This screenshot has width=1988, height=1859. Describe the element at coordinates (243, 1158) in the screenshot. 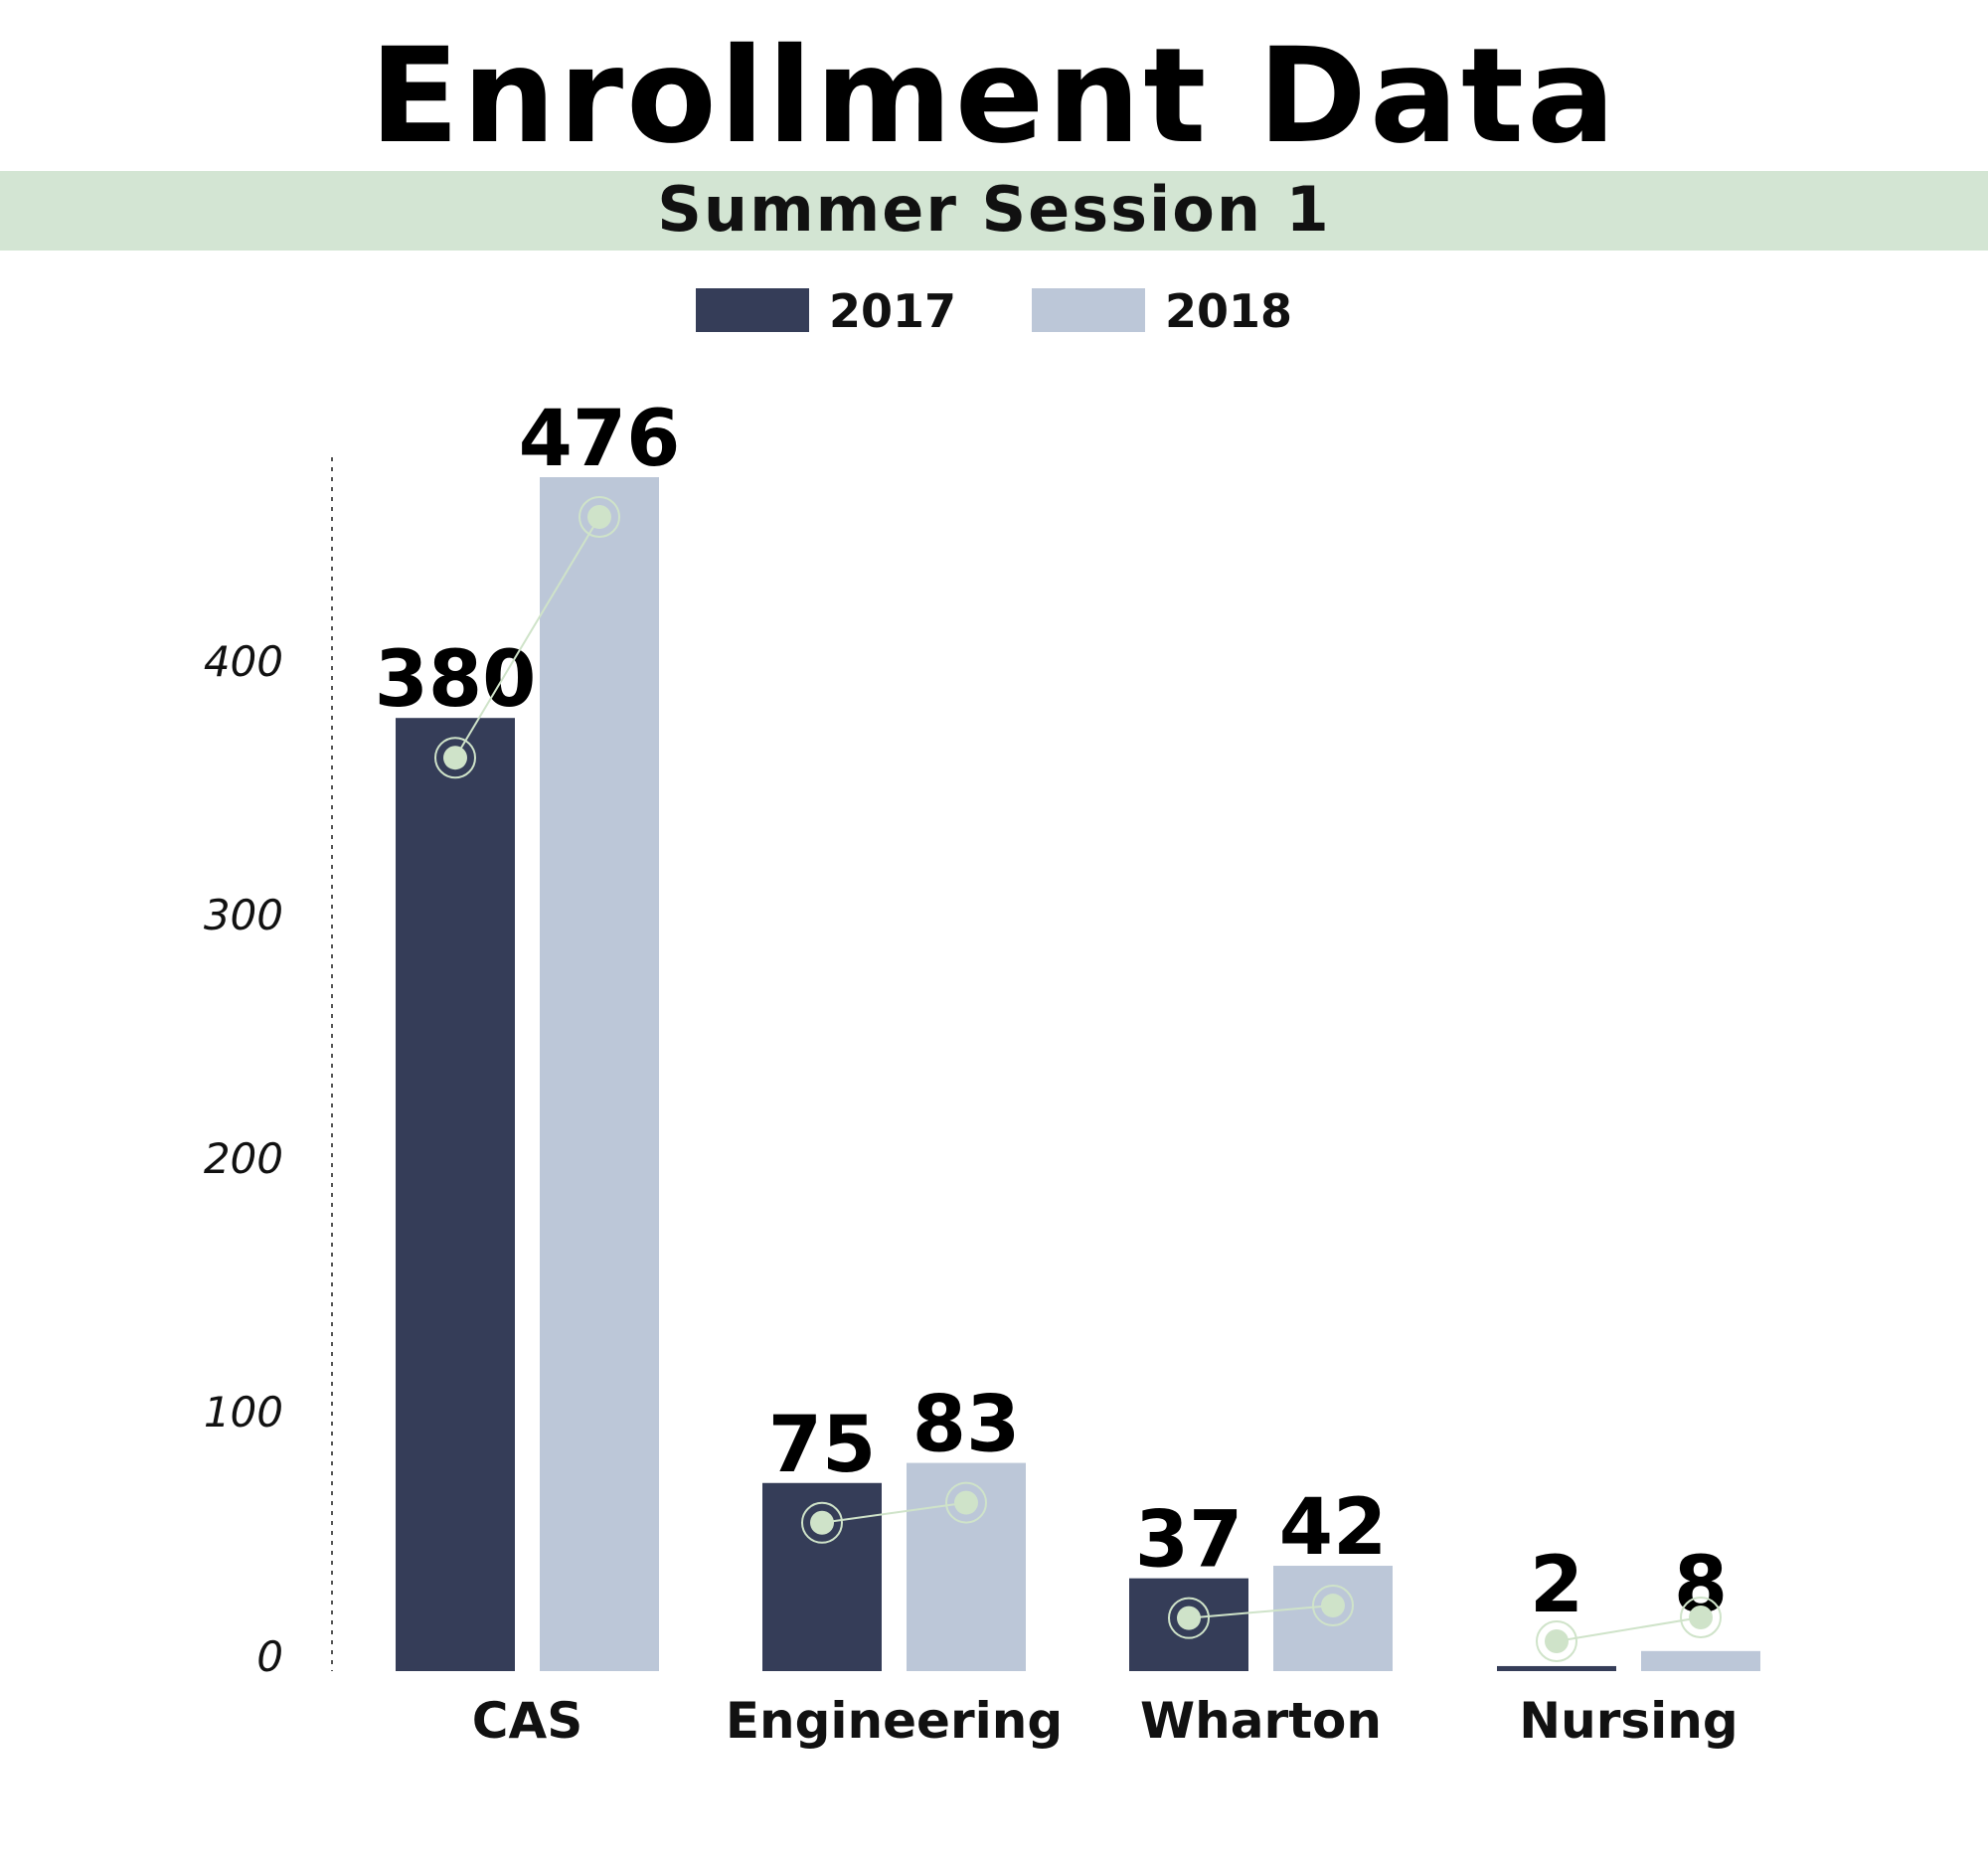

I see `y-tick-label: 200` at that location.